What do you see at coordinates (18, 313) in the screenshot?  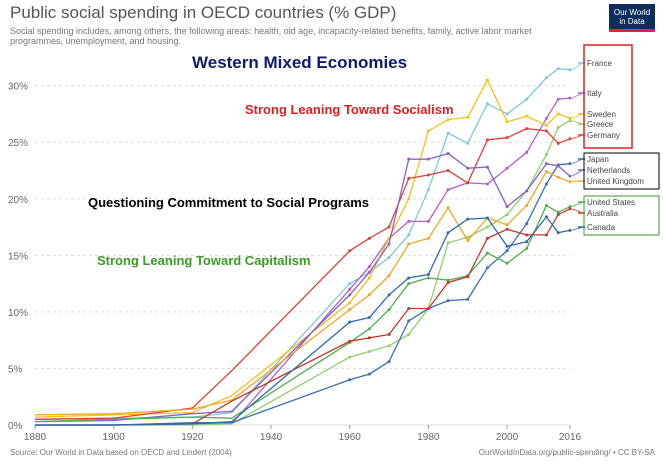 I see `y-tick-label: 10%` at bounding box center [18, 313].